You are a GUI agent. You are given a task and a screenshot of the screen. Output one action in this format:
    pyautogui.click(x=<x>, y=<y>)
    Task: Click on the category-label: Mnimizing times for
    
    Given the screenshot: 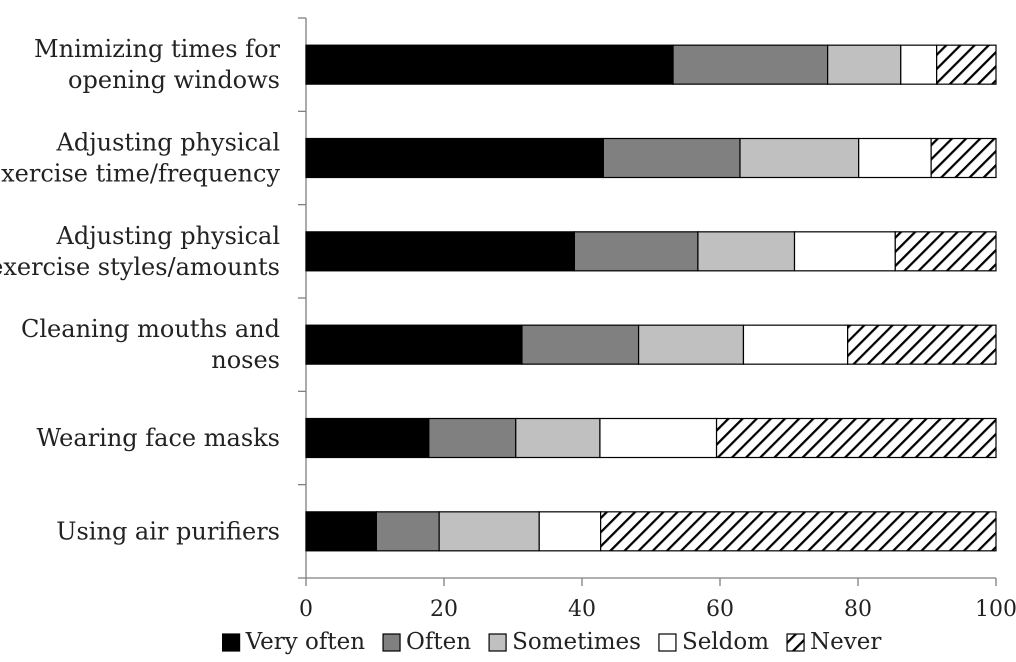 What is the action you would take?
    pyautogui.click(x=157, y=49)
    